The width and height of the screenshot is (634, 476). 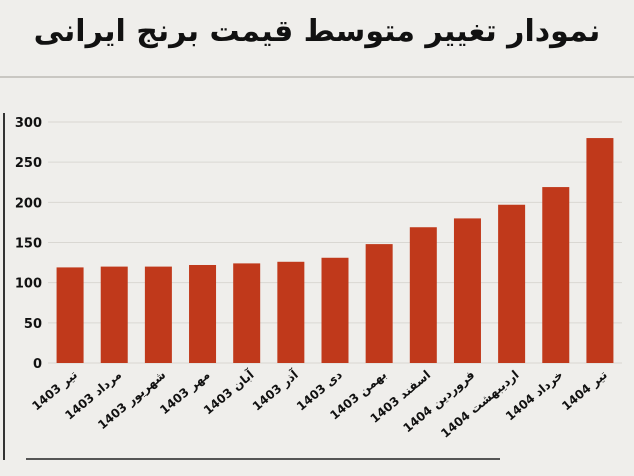 I want to click on y-tick-label: 150, so click(x=28, y=244).